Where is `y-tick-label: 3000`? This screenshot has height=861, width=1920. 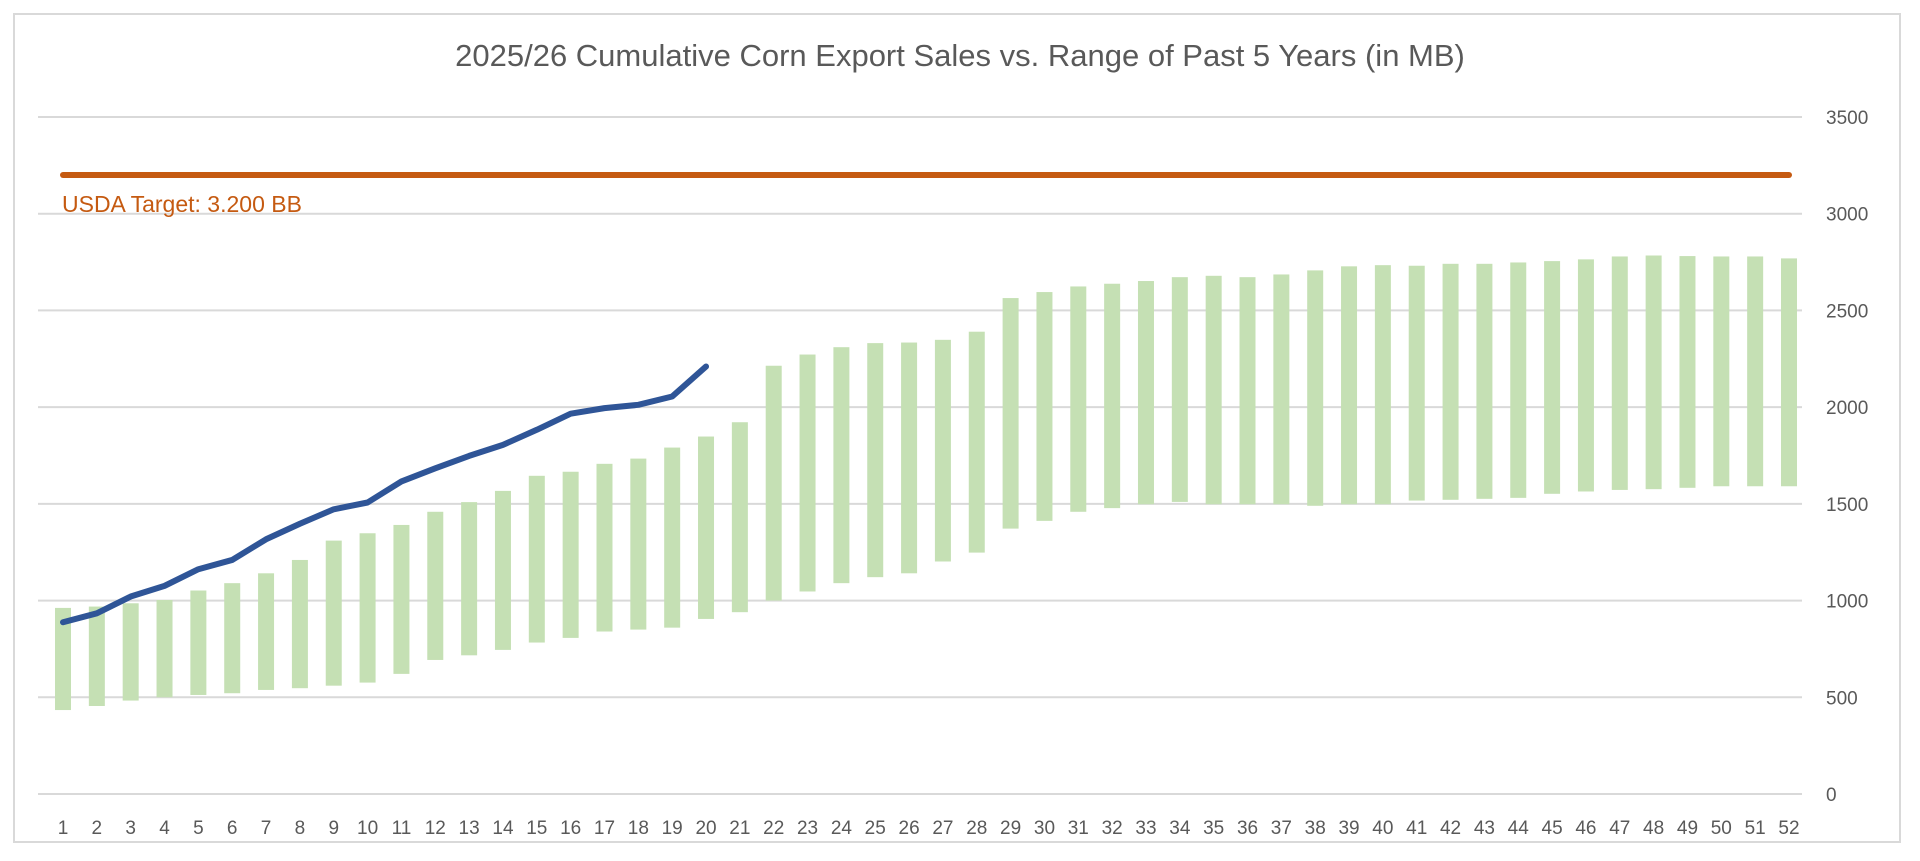
y-tick-label: 3000 is located at coordinates (1847, 215).